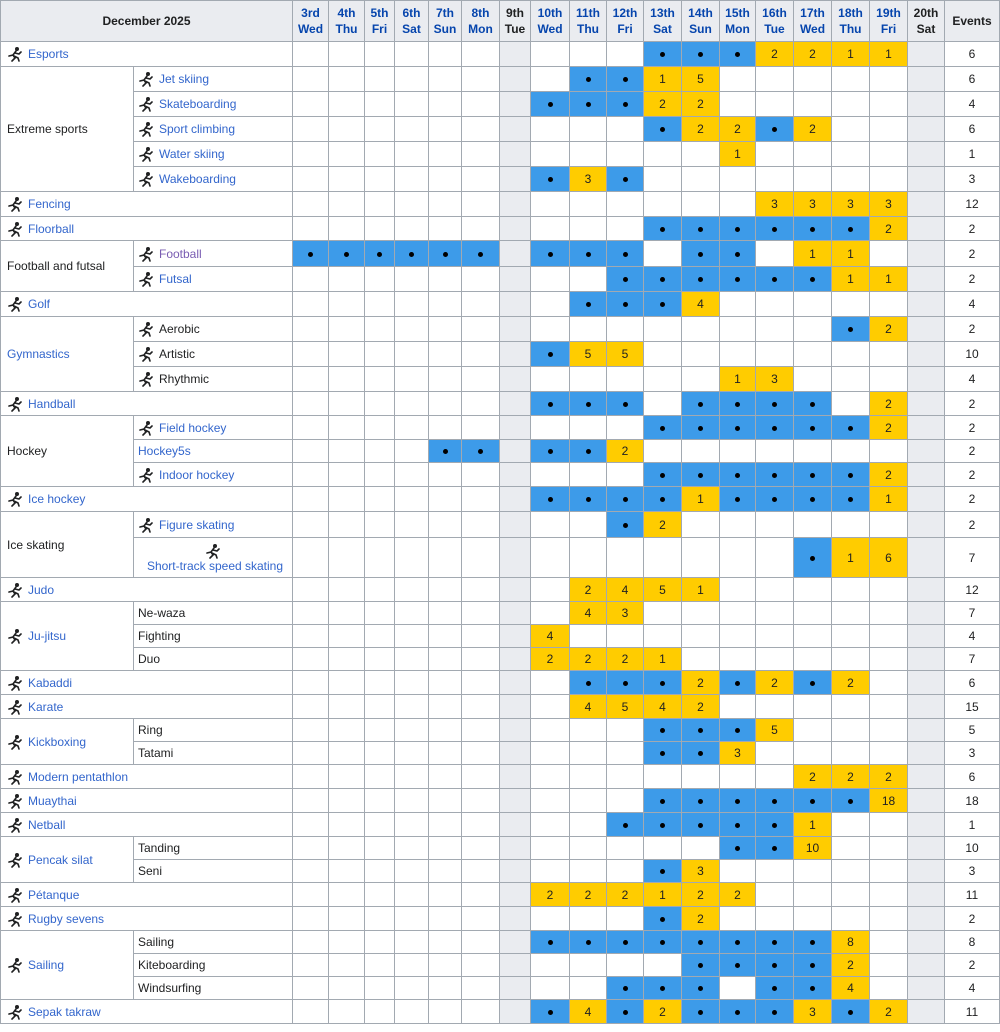 The width and height of the screenshot is (1000, 1032). I want to click on weekday: Sun, so click(700, 29).